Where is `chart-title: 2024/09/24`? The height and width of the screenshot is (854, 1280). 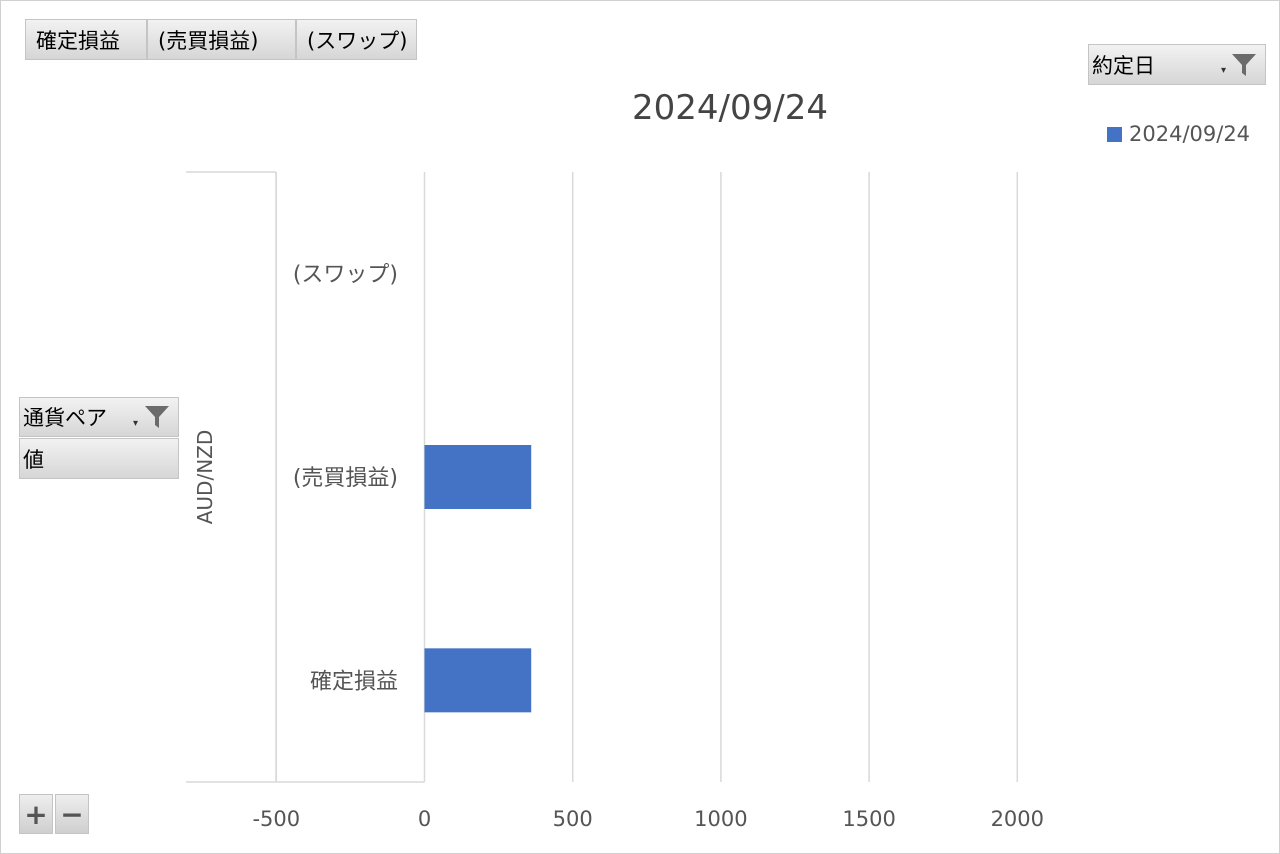
chart-title: 2024/09/24 is located at coordinates (730, 108).